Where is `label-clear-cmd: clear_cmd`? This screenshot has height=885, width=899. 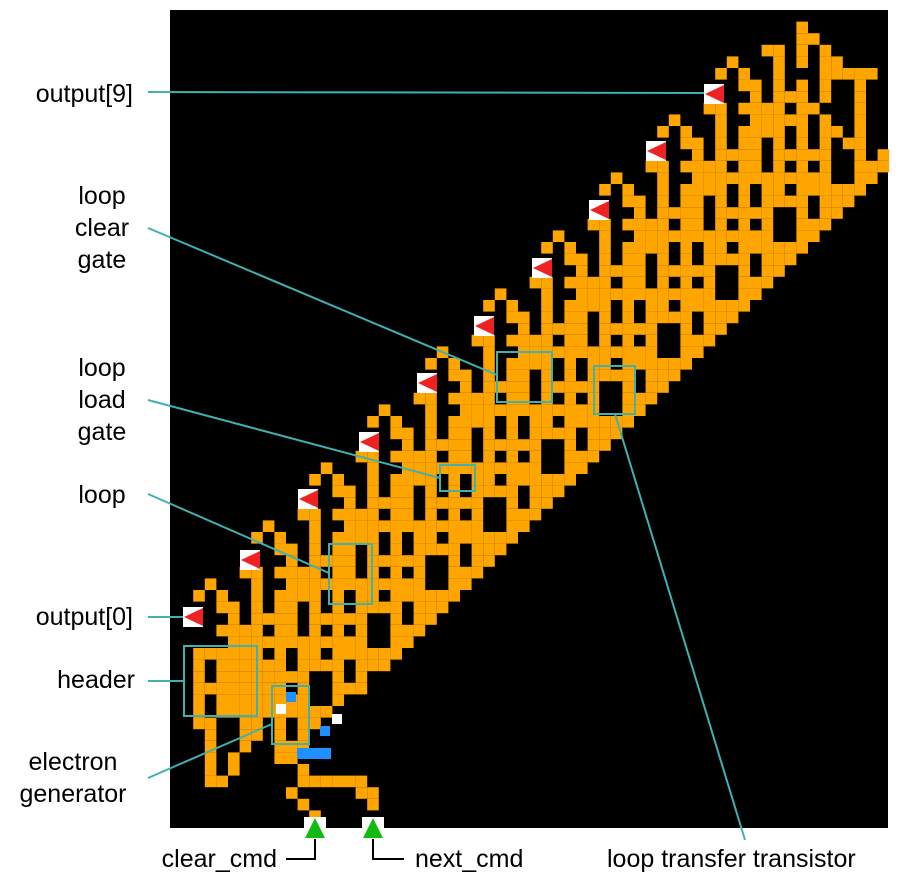
label-clear-cmd: clear_cmd is located at coordinates (219, 859).